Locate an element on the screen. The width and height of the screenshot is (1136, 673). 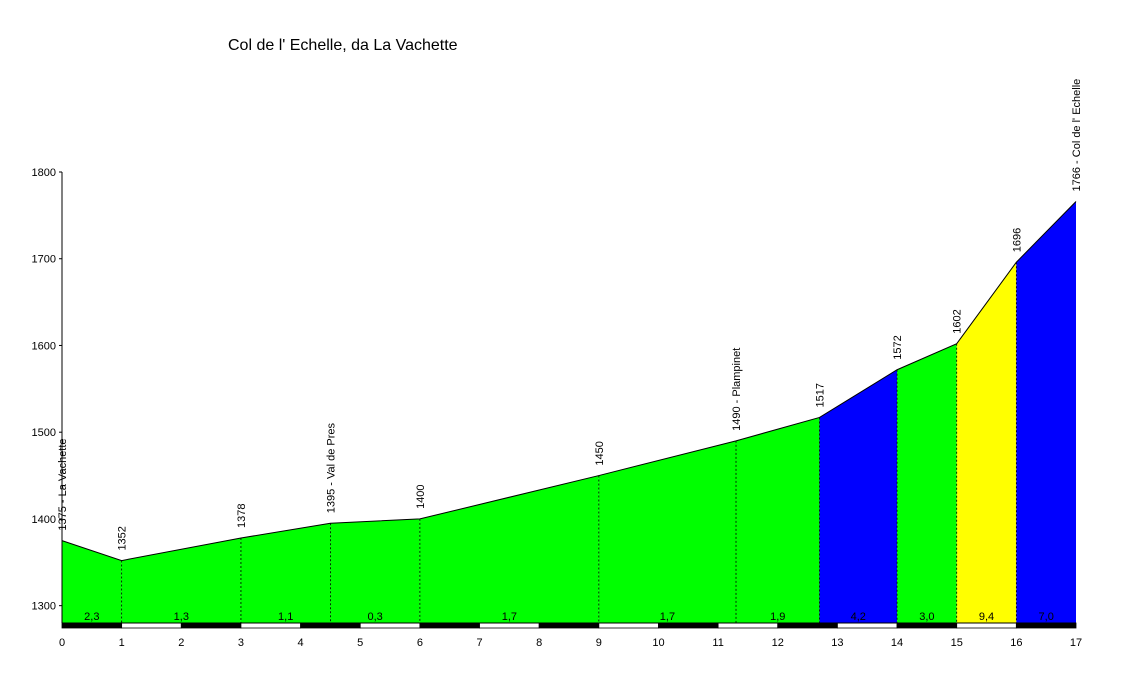
gradient-label: 9,4 is located at coordinates (986, 617).